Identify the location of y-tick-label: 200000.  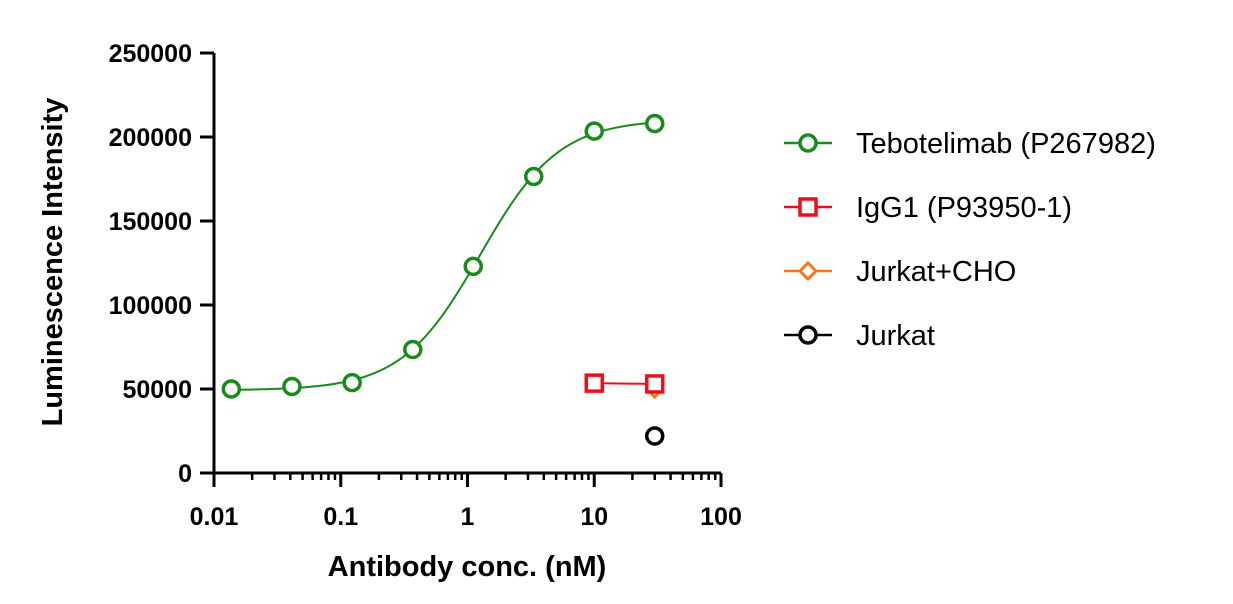
(150, 138).